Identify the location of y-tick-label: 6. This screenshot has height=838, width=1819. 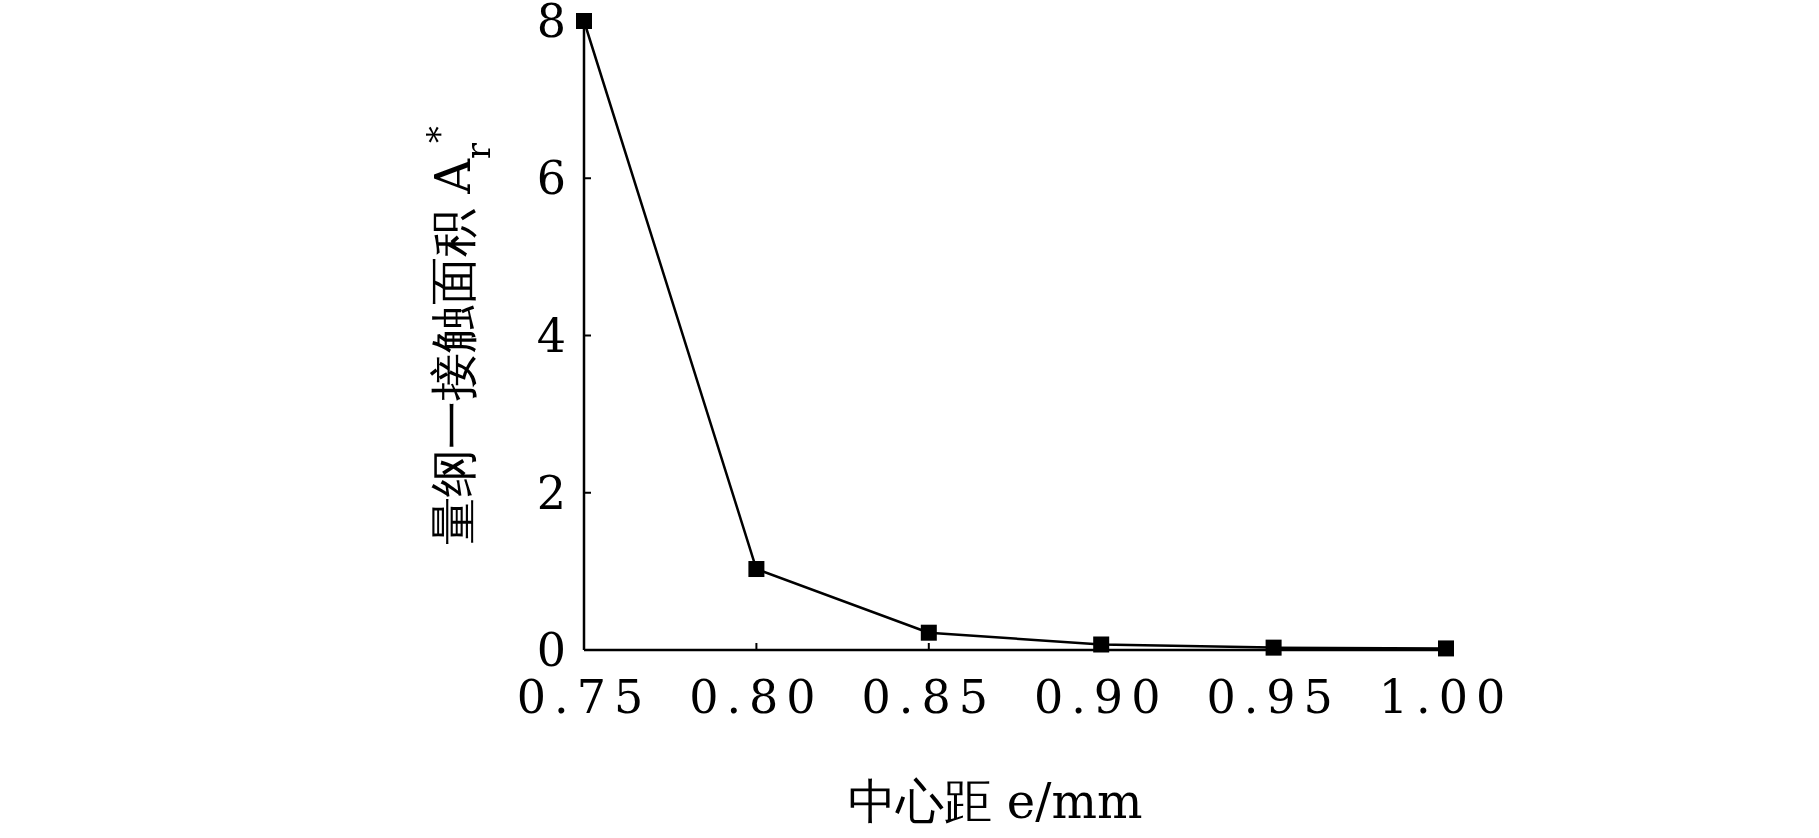
(551, 178).